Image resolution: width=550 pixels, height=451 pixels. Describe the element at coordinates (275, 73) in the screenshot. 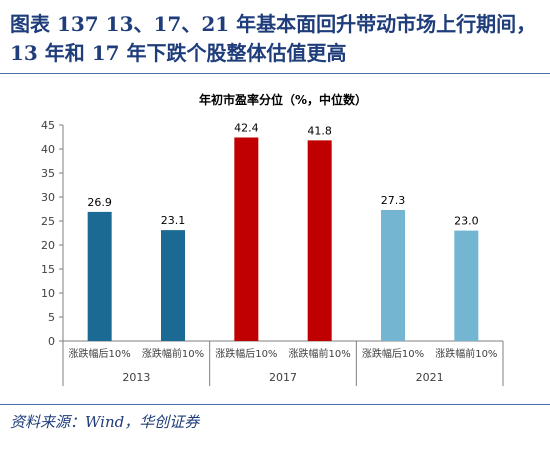

I see `title-divider` at that location.